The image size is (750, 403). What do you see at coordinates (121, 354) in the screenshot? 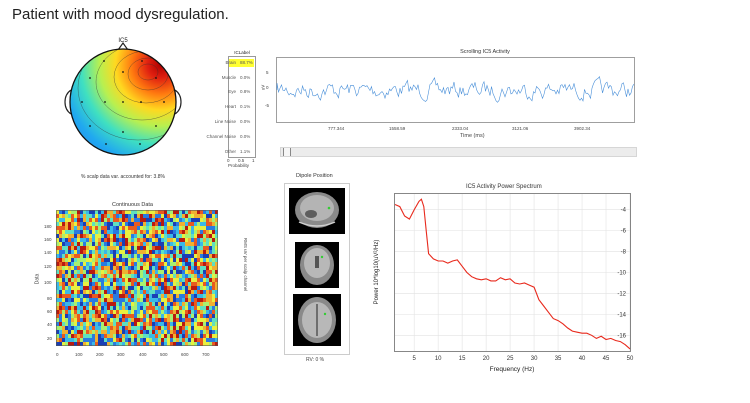
I see `continuous-xtick: 300` at bounding box center [121, 354].